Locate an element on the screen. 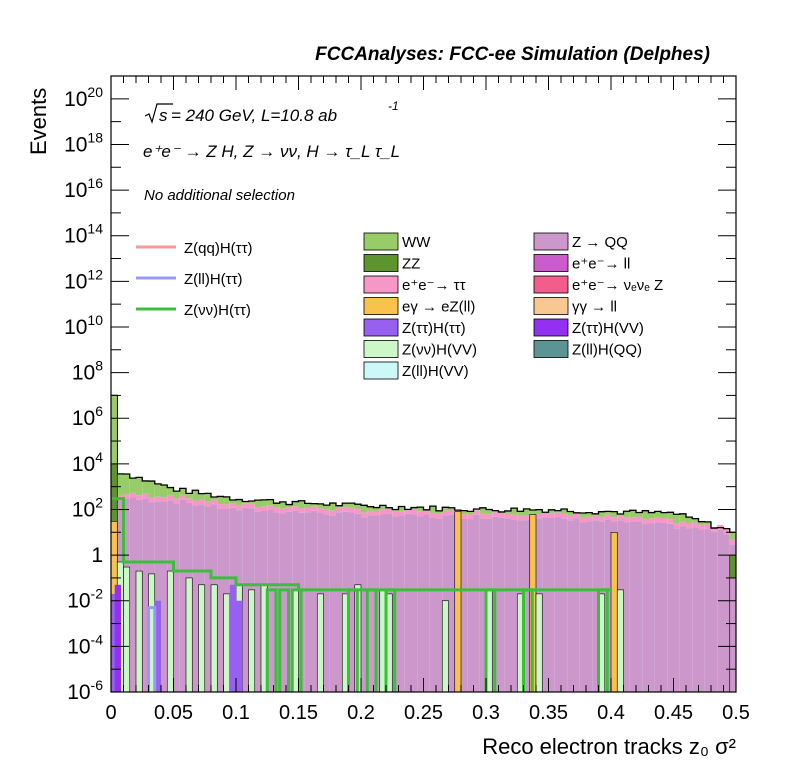  y-tick-label: 1014 is located at coordinates (83, 234).